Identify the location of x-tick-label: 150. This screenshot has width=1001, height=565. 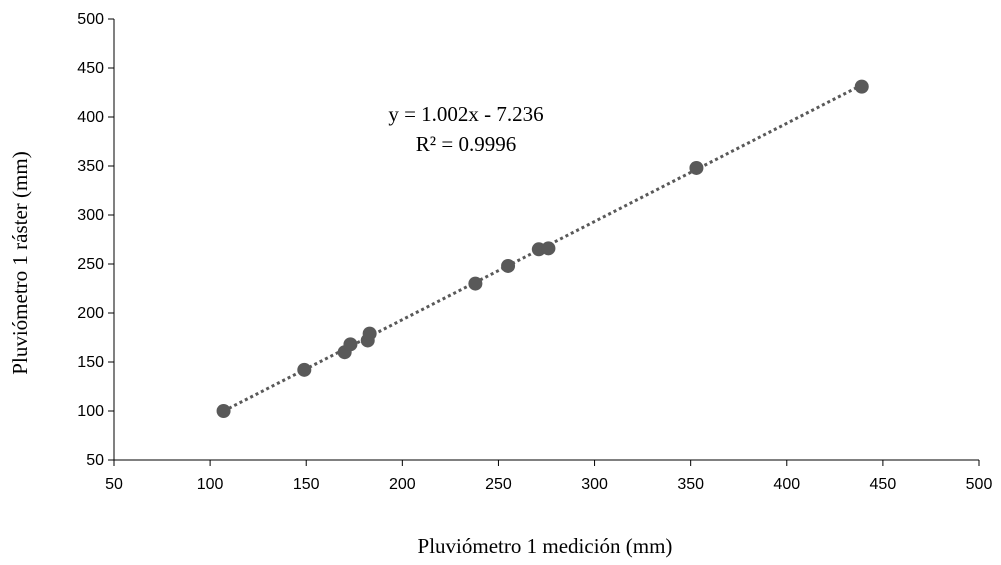
(306, 484).